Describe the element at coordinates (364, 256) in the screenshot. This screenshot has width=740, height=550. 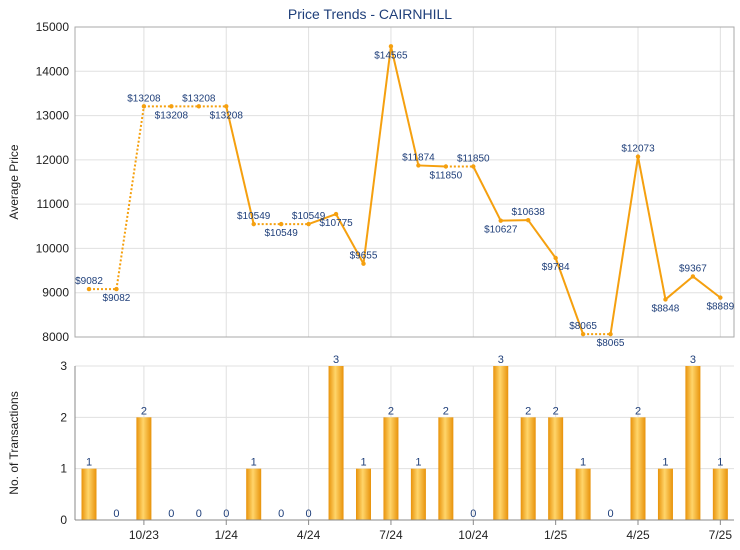
I see `price-data-label: $9655` at that location.